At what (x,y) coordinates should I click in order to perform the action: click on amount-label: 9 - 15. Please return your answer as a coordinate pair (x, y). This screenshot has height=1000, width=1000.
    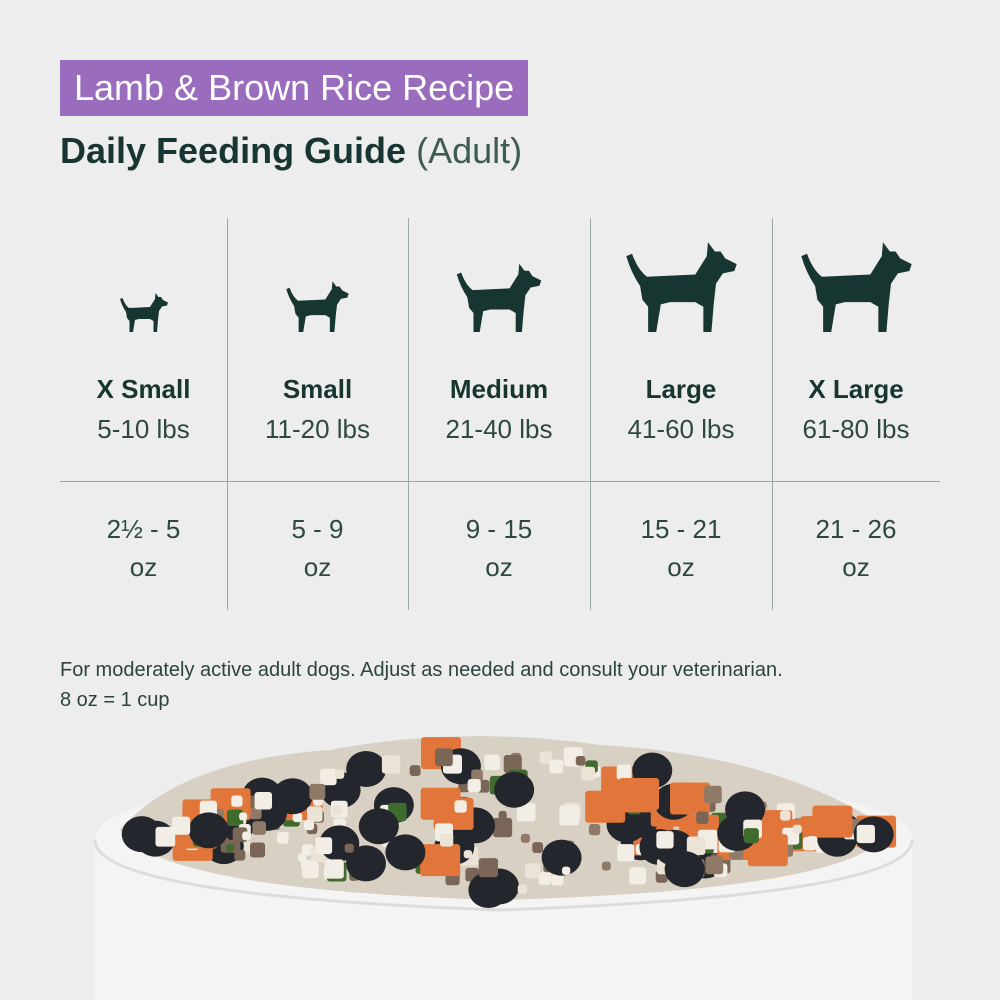
    Looking at the image, I should click on (499, 529).